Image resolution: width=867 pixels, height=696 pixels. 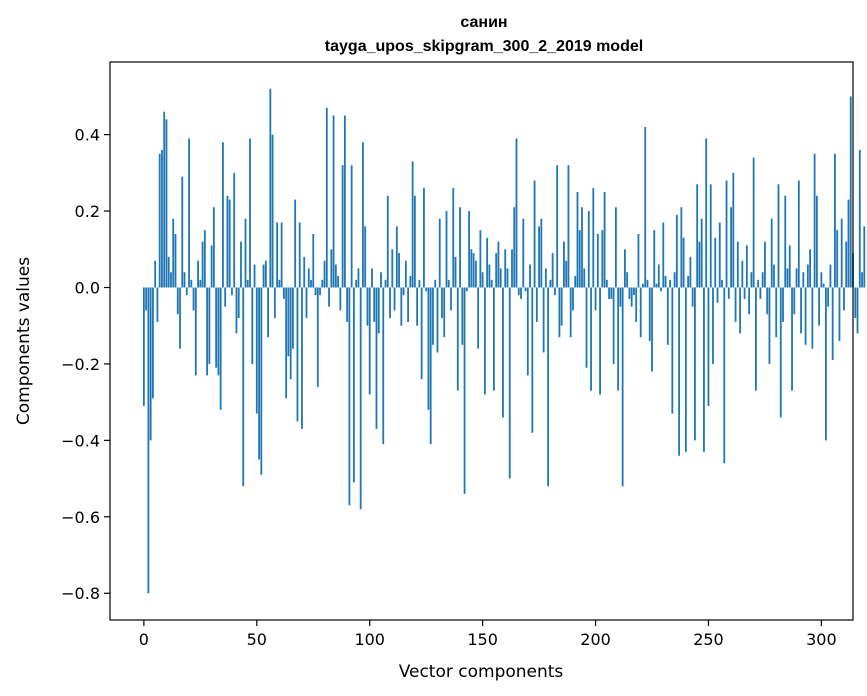 What do you see at coordinates (481, 672) in the screenshot?
I see `x-axis-label: Vector components` at bounding box center [481, 672].